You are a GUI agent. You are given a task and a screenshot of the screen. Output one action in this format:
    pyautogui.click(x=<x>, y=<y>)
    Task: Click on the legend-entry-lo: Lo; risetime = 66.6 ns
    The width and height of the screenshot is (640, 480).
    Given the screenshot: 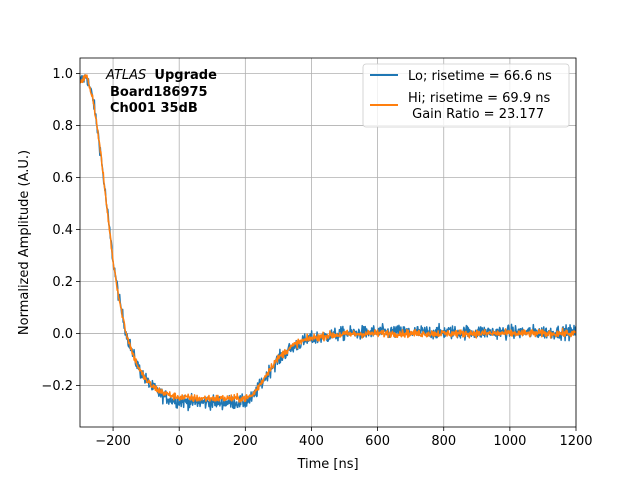 What is the action you would take?
    pyautogui.click(x=480, y=76)
    